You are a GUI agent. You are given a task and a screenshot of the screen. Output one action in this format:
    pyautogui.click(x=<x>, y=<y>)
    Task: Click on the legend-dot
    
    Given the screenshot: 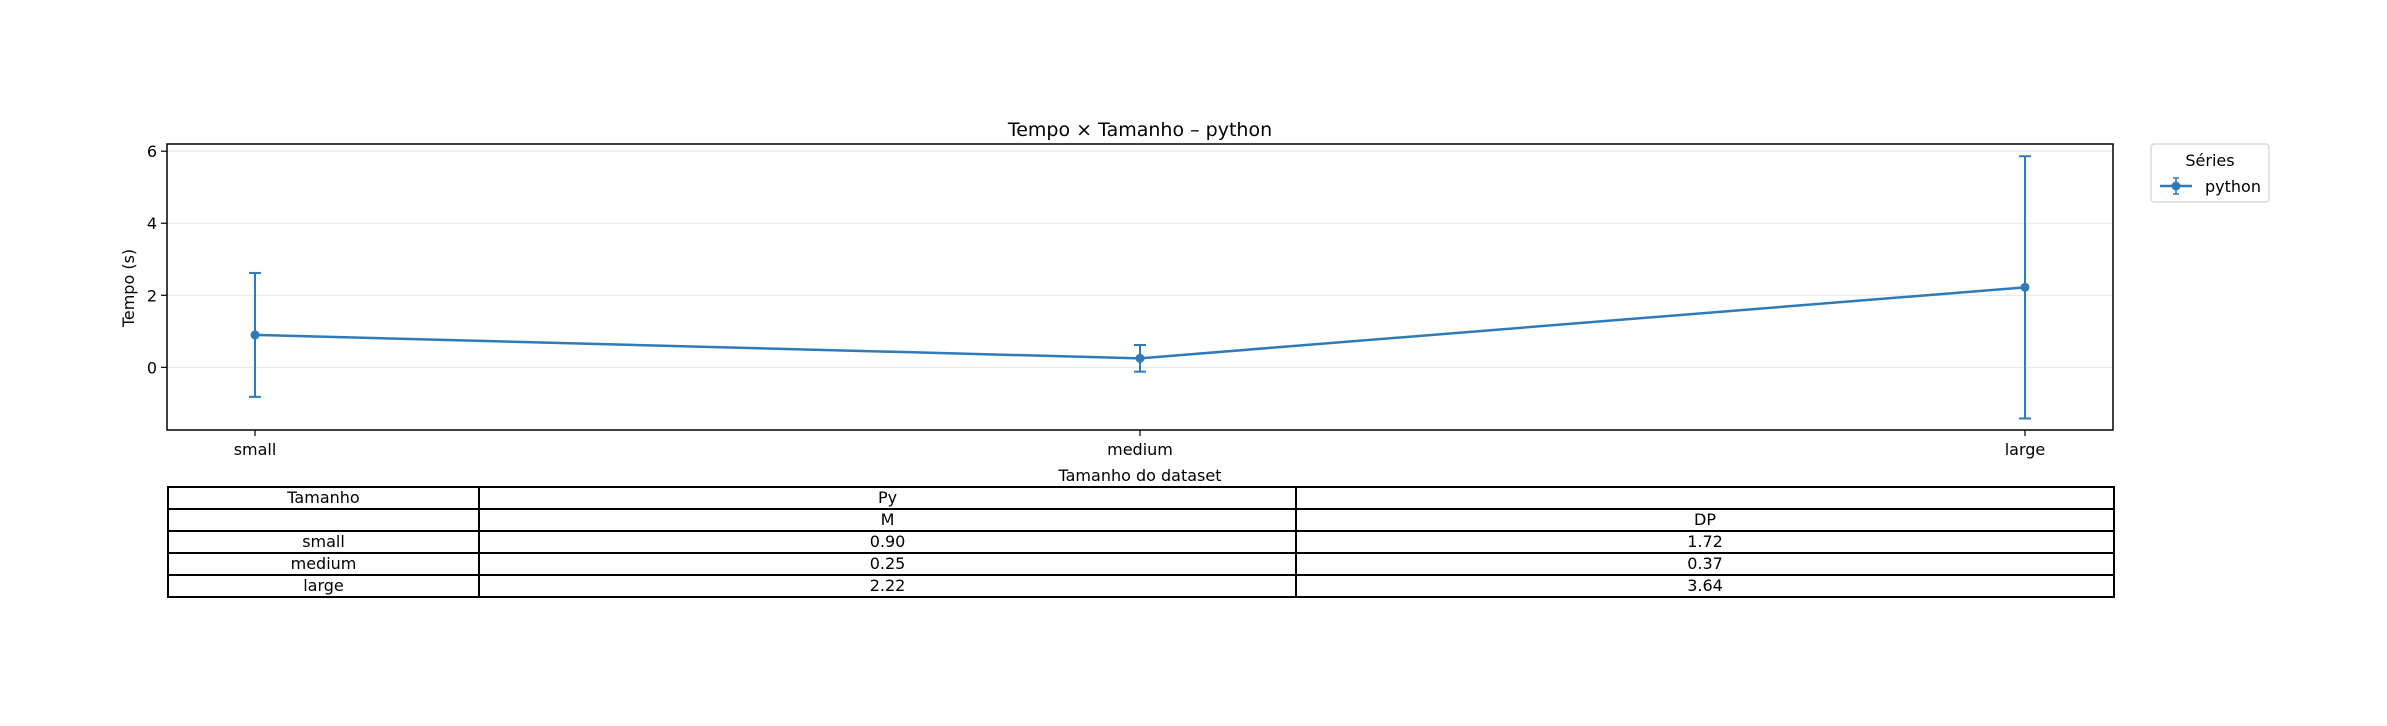 What is the action you would take?
    pyautogui.click(x=2176, y=186)
    